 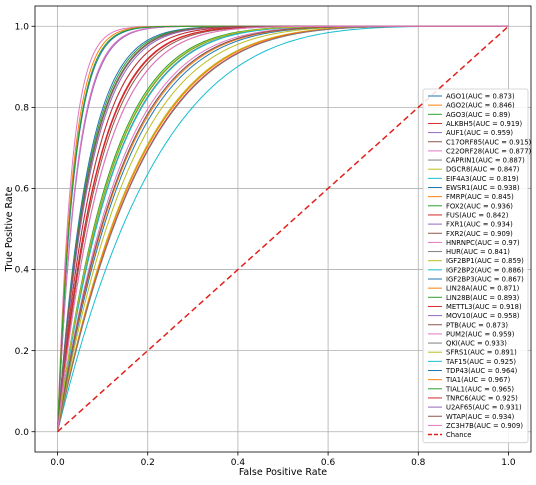 What do you see at coordinates (480, 417) in the screenshot?
I see `legend-label: WTAP(AUC = 0.934)` at bounding box center [480, 417].